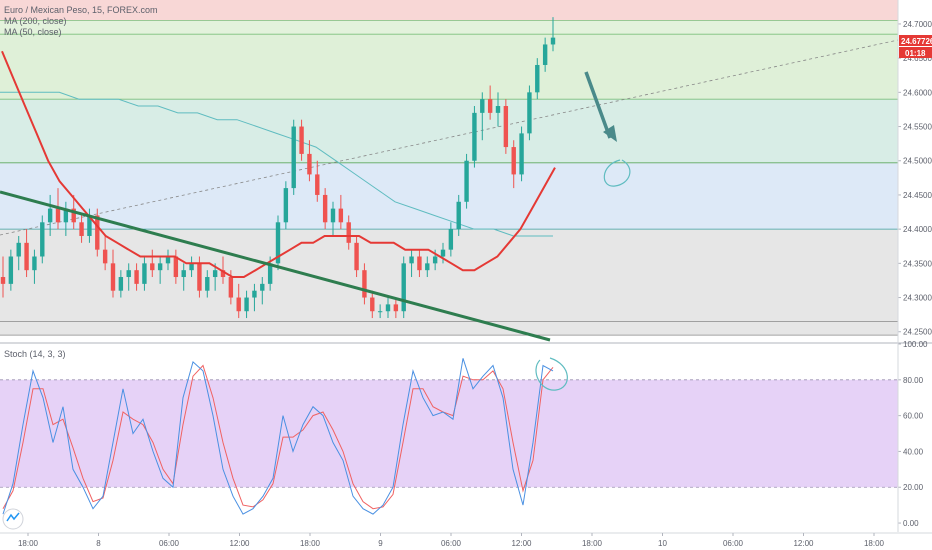  I want to click on price-tick-label: 24.65000, so click(917, 58).